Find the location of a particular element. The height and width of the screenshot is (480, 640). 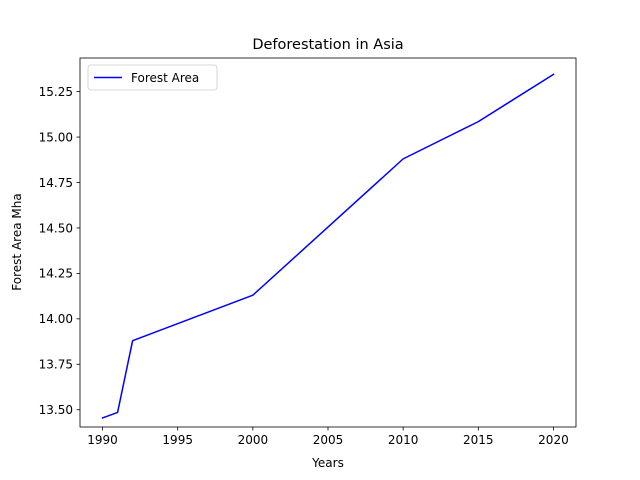

y-tick-label: 13.75 is located at coordinates (56, 365).